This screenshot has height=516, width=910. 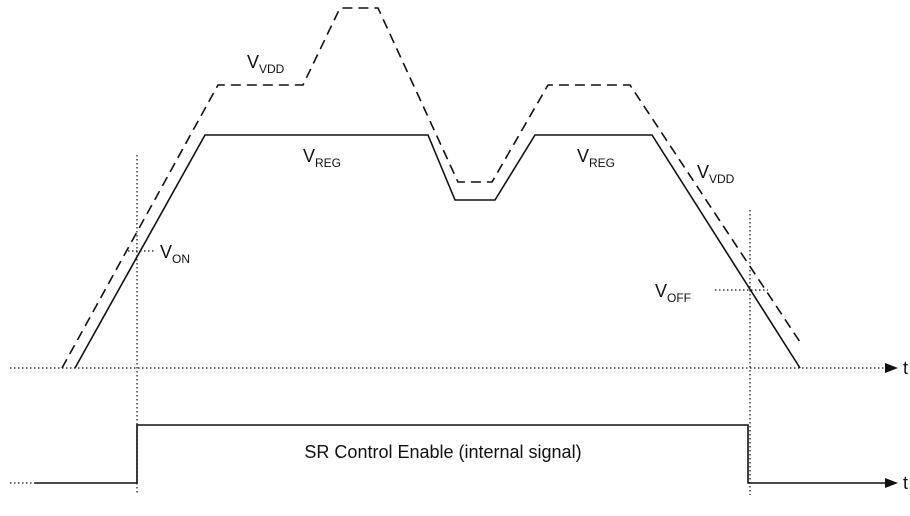 I want to click on arrow-bottom, so click(x=891, y=483).